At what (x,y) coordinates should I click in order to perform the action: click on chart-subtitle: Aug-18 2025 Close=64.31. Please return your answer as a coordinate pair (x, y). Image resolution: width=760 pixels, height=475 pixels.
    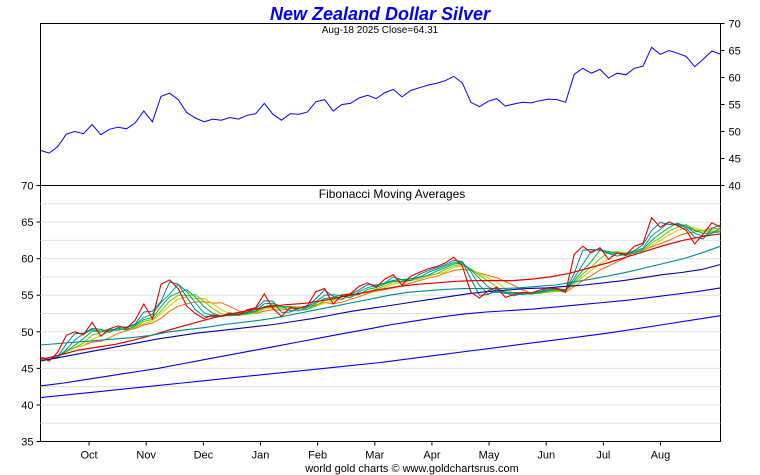
    Looking at the image, I should click on (380, 30).